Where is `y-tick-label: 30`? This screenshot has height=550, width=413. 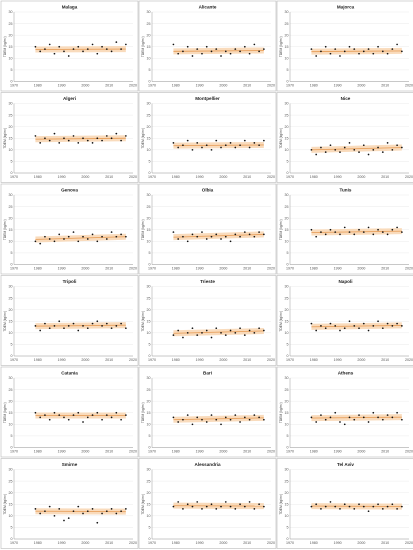 y-tick-label: 30 is located at coordinates (11, 12).